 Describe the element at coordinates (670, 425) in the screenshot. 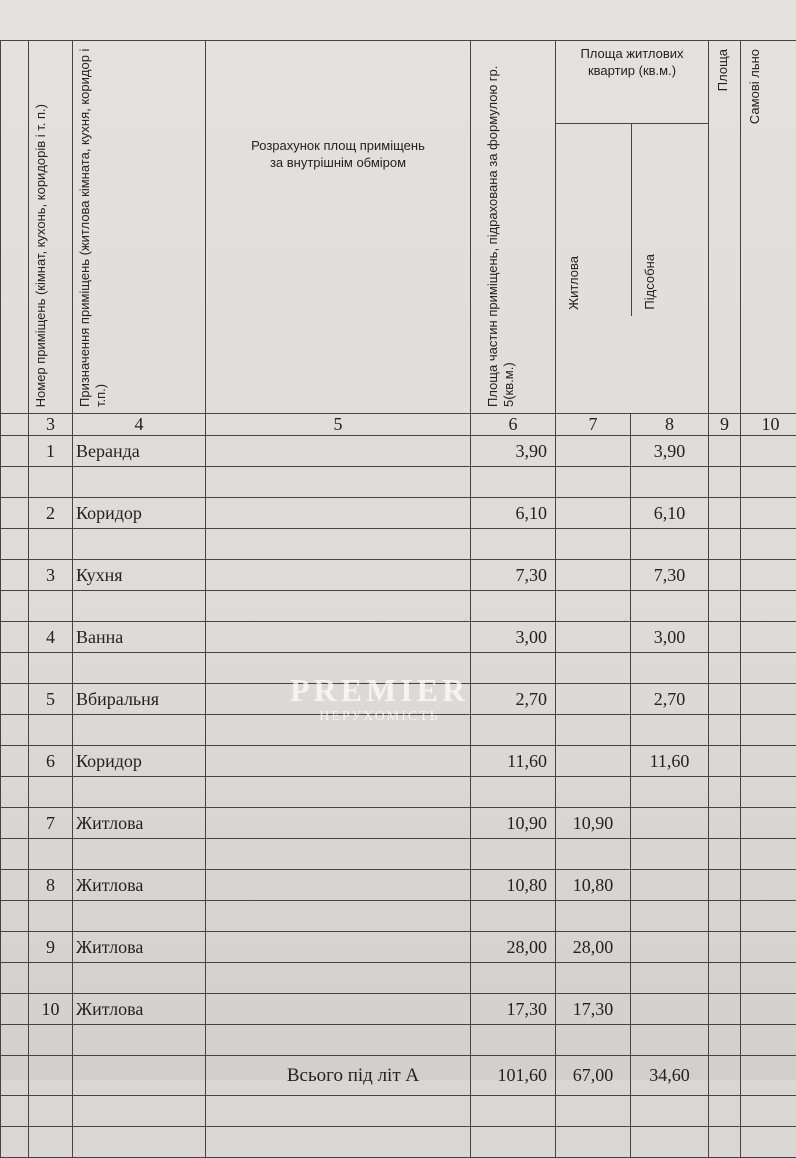

I see `col-number: 8` at that location.